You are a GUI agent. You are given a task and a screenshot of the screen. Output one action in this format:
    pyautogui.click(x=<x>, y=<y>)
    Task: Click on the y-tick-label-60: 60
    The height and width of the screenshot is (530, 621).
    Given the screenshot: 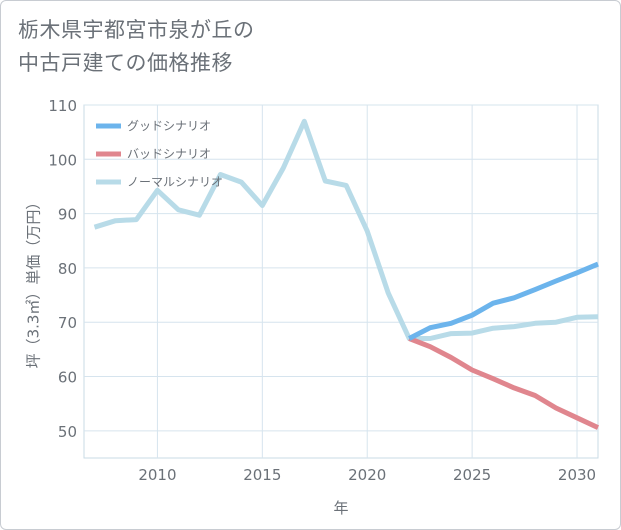 What is the action you would take?
    pyautogui.click(x=67, y=378)
    